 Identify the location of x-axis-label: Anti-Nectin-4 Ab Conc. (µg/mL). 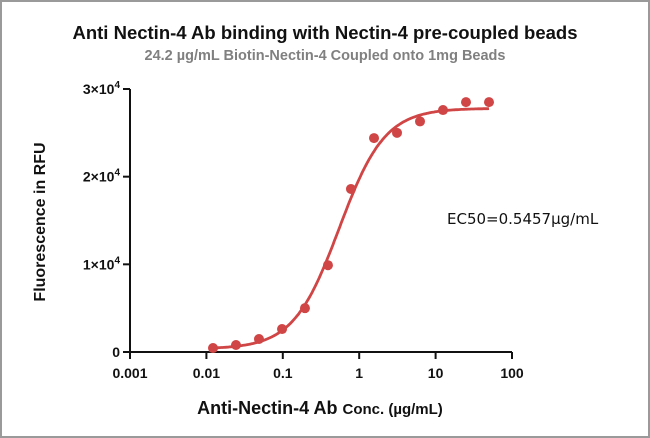
(320, 408).